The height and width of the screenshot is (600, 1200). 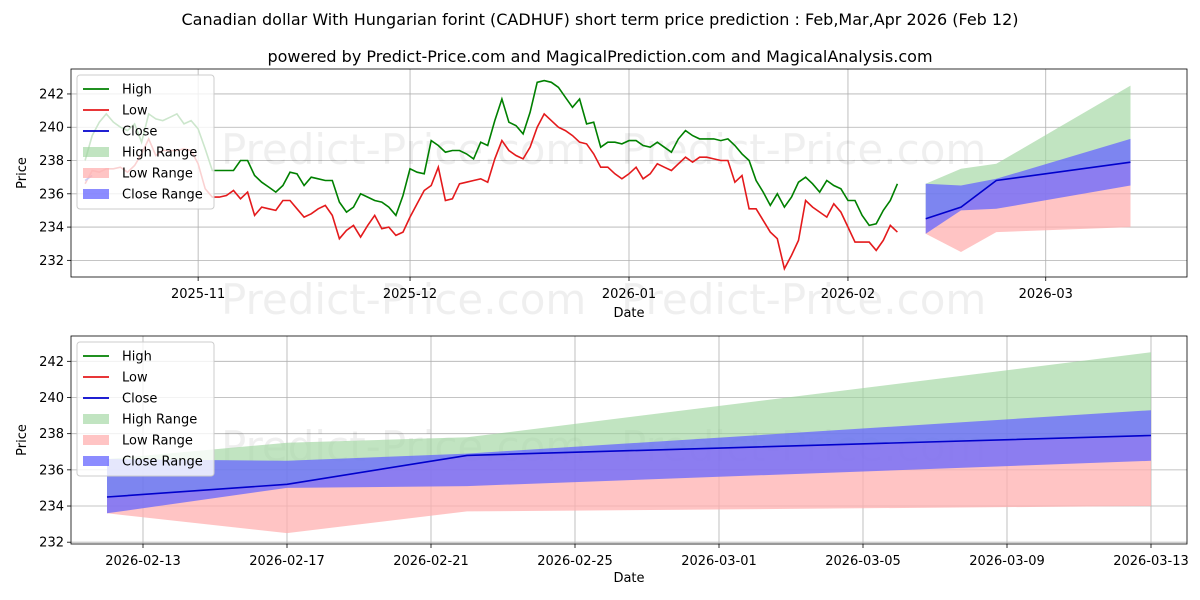 What do you see at coordinates (848, 294) in the screenshot?
I see `x-tick-label: 2026-02` at bounding box center [848, 294].